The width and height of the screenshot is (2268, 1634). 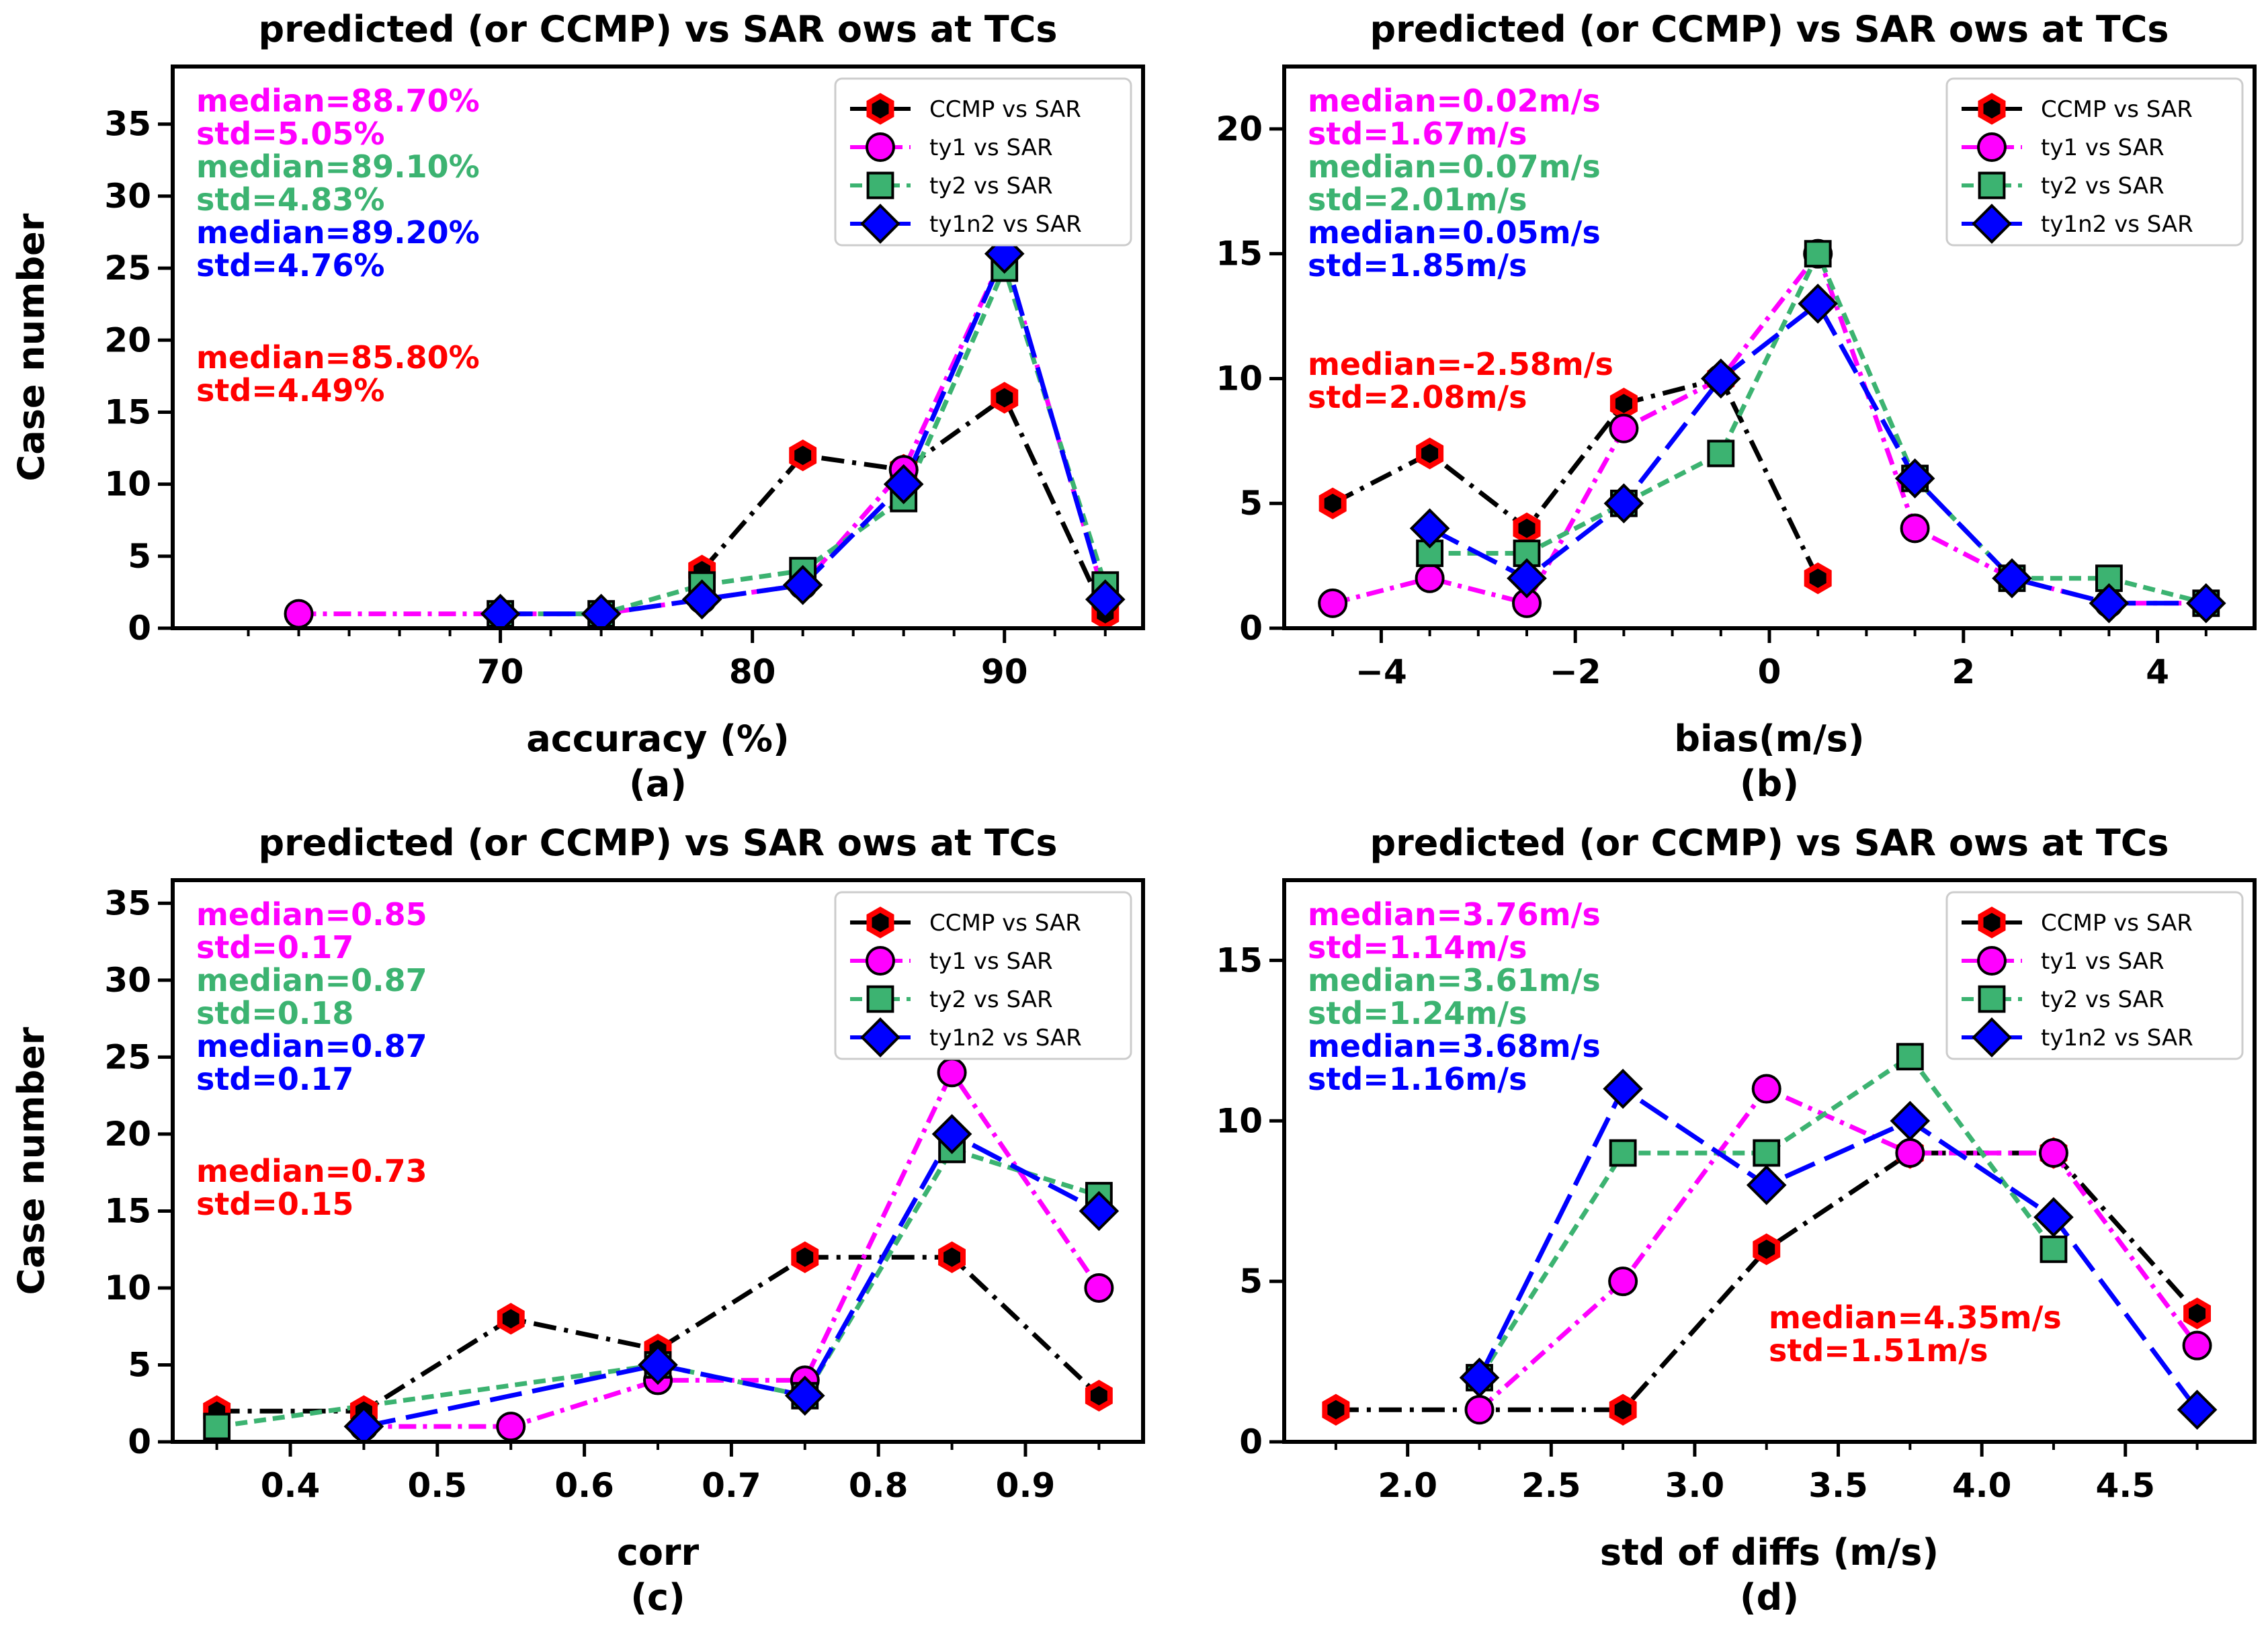 What do you see at coordinates (338, 357) in the screenshot?
I see `stat-annotation-ccmp: median=85.80%` at bounding box center [338, 357].